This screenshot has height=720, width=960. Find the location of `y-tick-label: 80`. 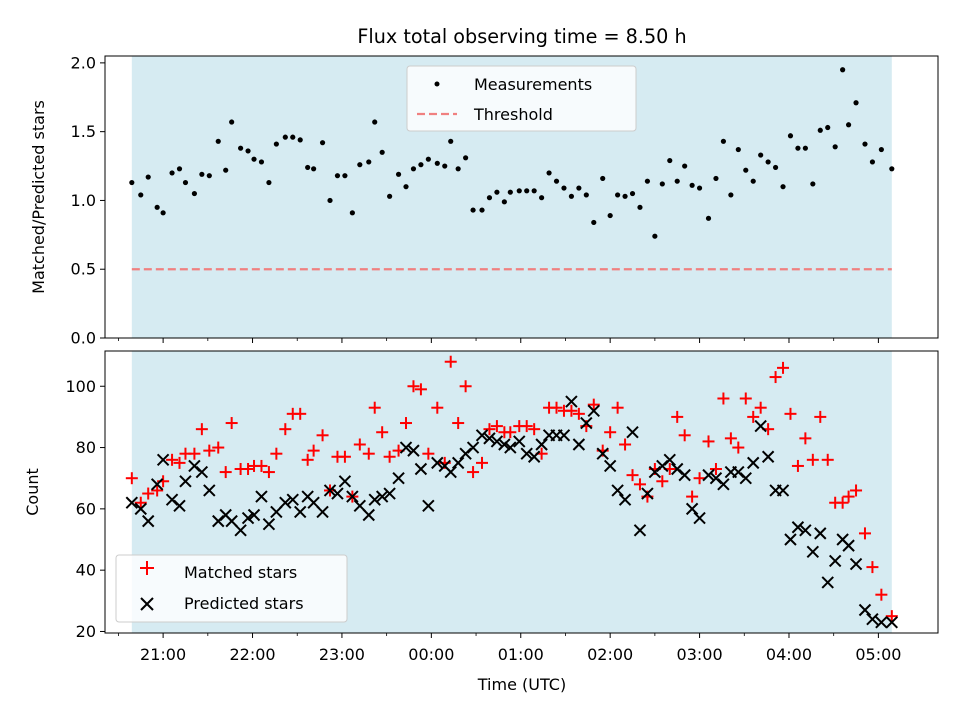

y-tick-label: 80 is located at coordinates (86, 447).